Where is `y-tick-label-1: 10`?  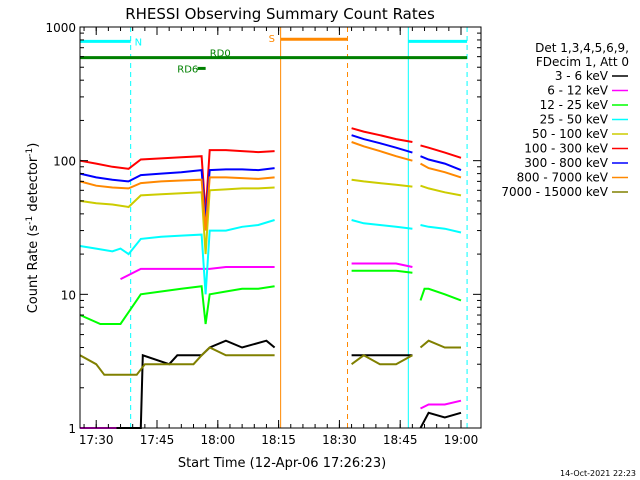
y-tick-label-1: 10 is located at coordinates (68, 295).